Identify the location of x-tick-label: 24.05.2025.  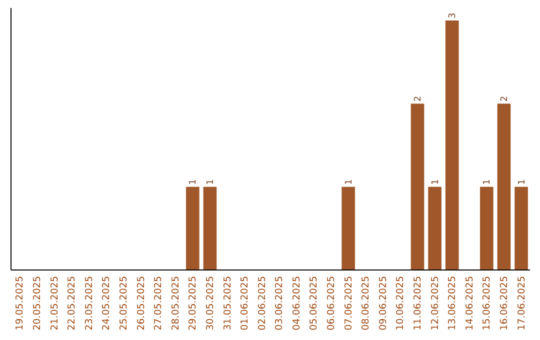
(106, 303).